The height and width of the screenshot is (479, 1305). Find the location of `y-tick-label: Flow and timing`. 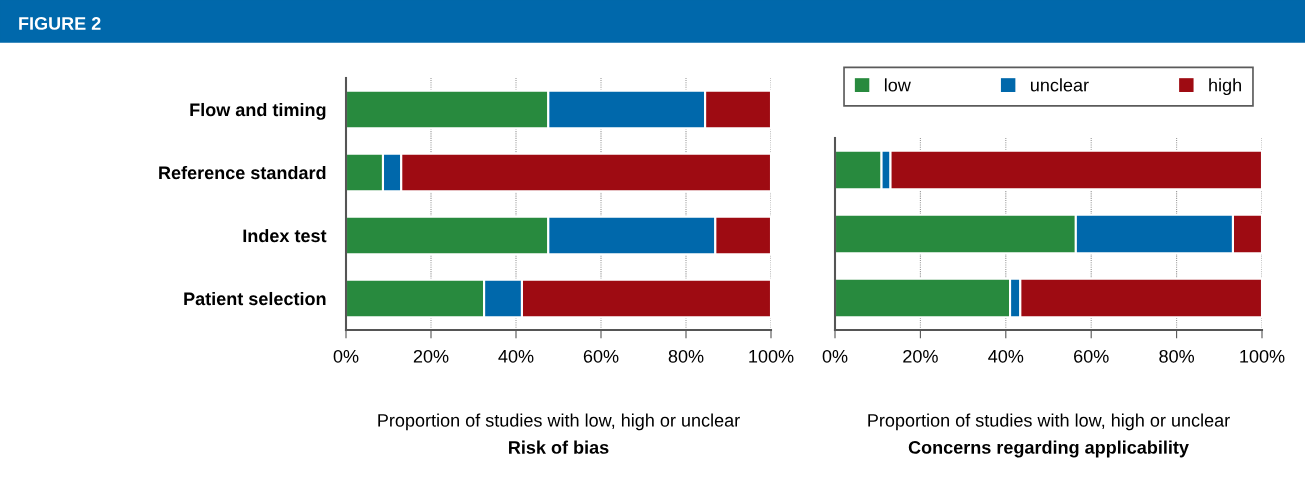

y-tick-label: Flow and timing is located at coordinates (258, 111).